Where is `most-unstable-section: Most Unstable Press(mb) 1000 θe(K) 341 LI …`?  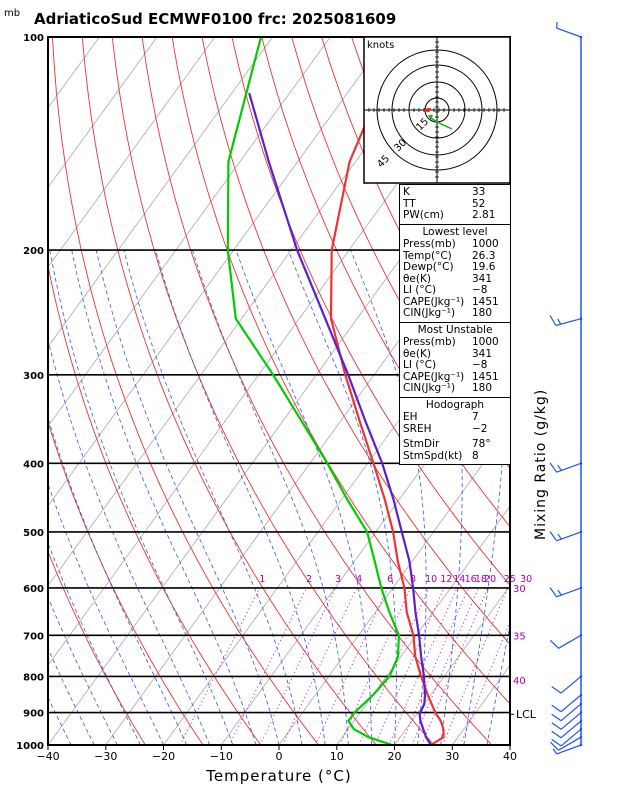
most-unstable-section: Most Unstable Press(mb) 1000 θe(K) 341 LI … is located at coordinates (455, 359).